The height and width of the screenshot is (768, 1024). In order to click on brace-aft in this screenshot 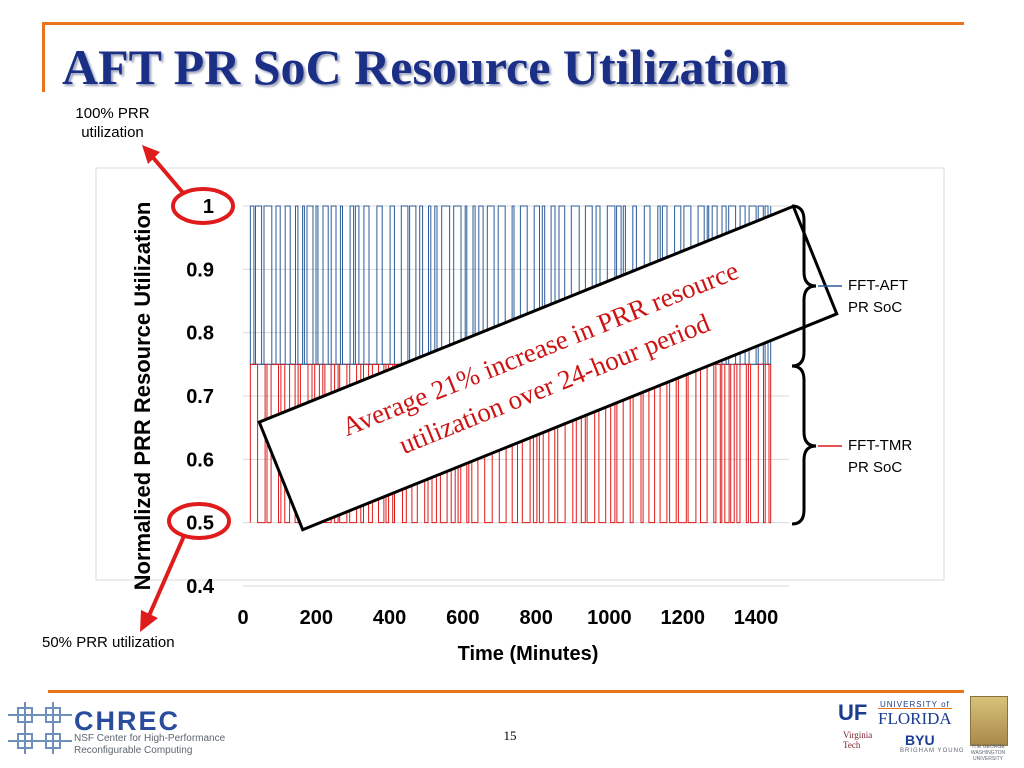, I will do `click(804, 286)`.